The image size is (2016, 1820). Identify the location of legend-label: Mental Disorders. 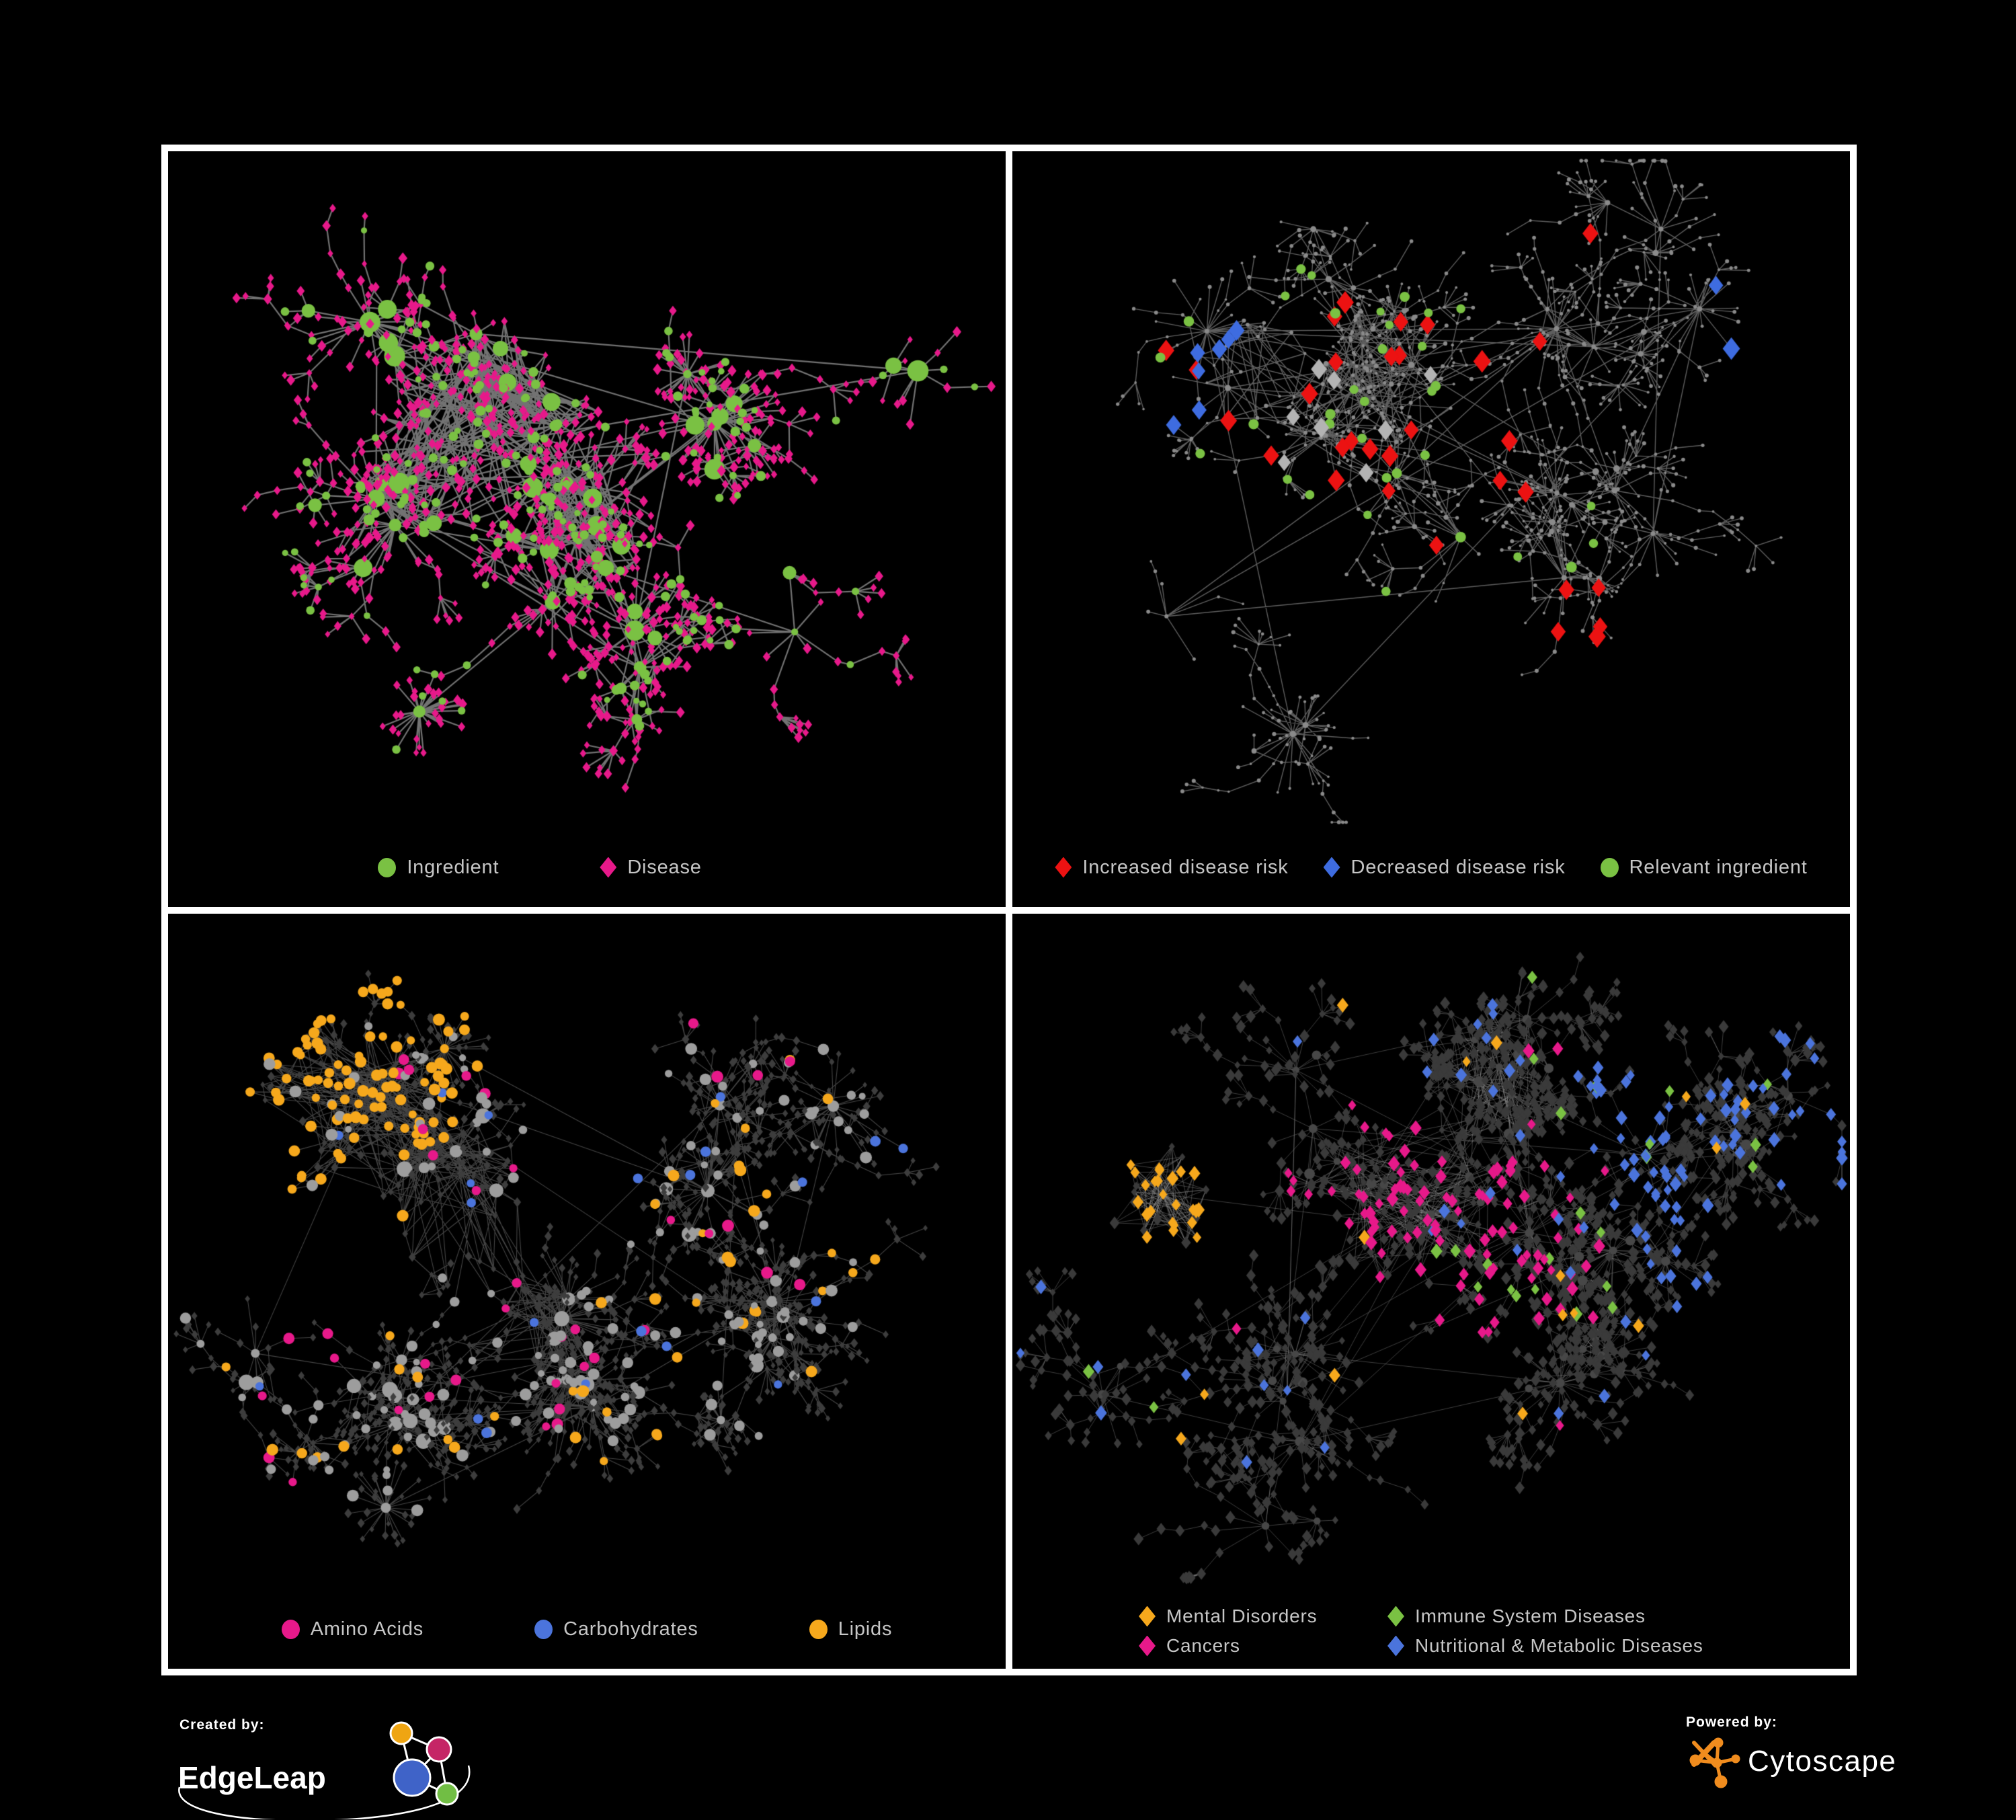
(1242, 1616).